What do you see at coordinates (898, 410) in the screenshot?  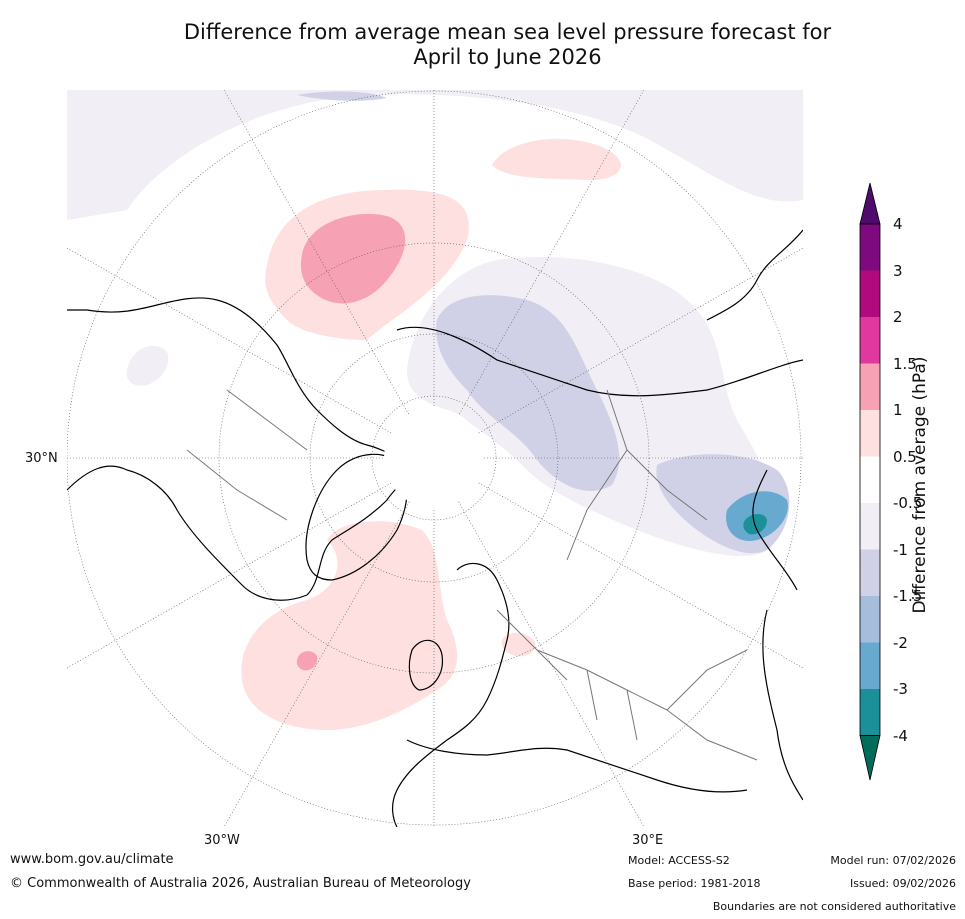 I see `colorbar-tick: 1` at bounding box center [898, 410].